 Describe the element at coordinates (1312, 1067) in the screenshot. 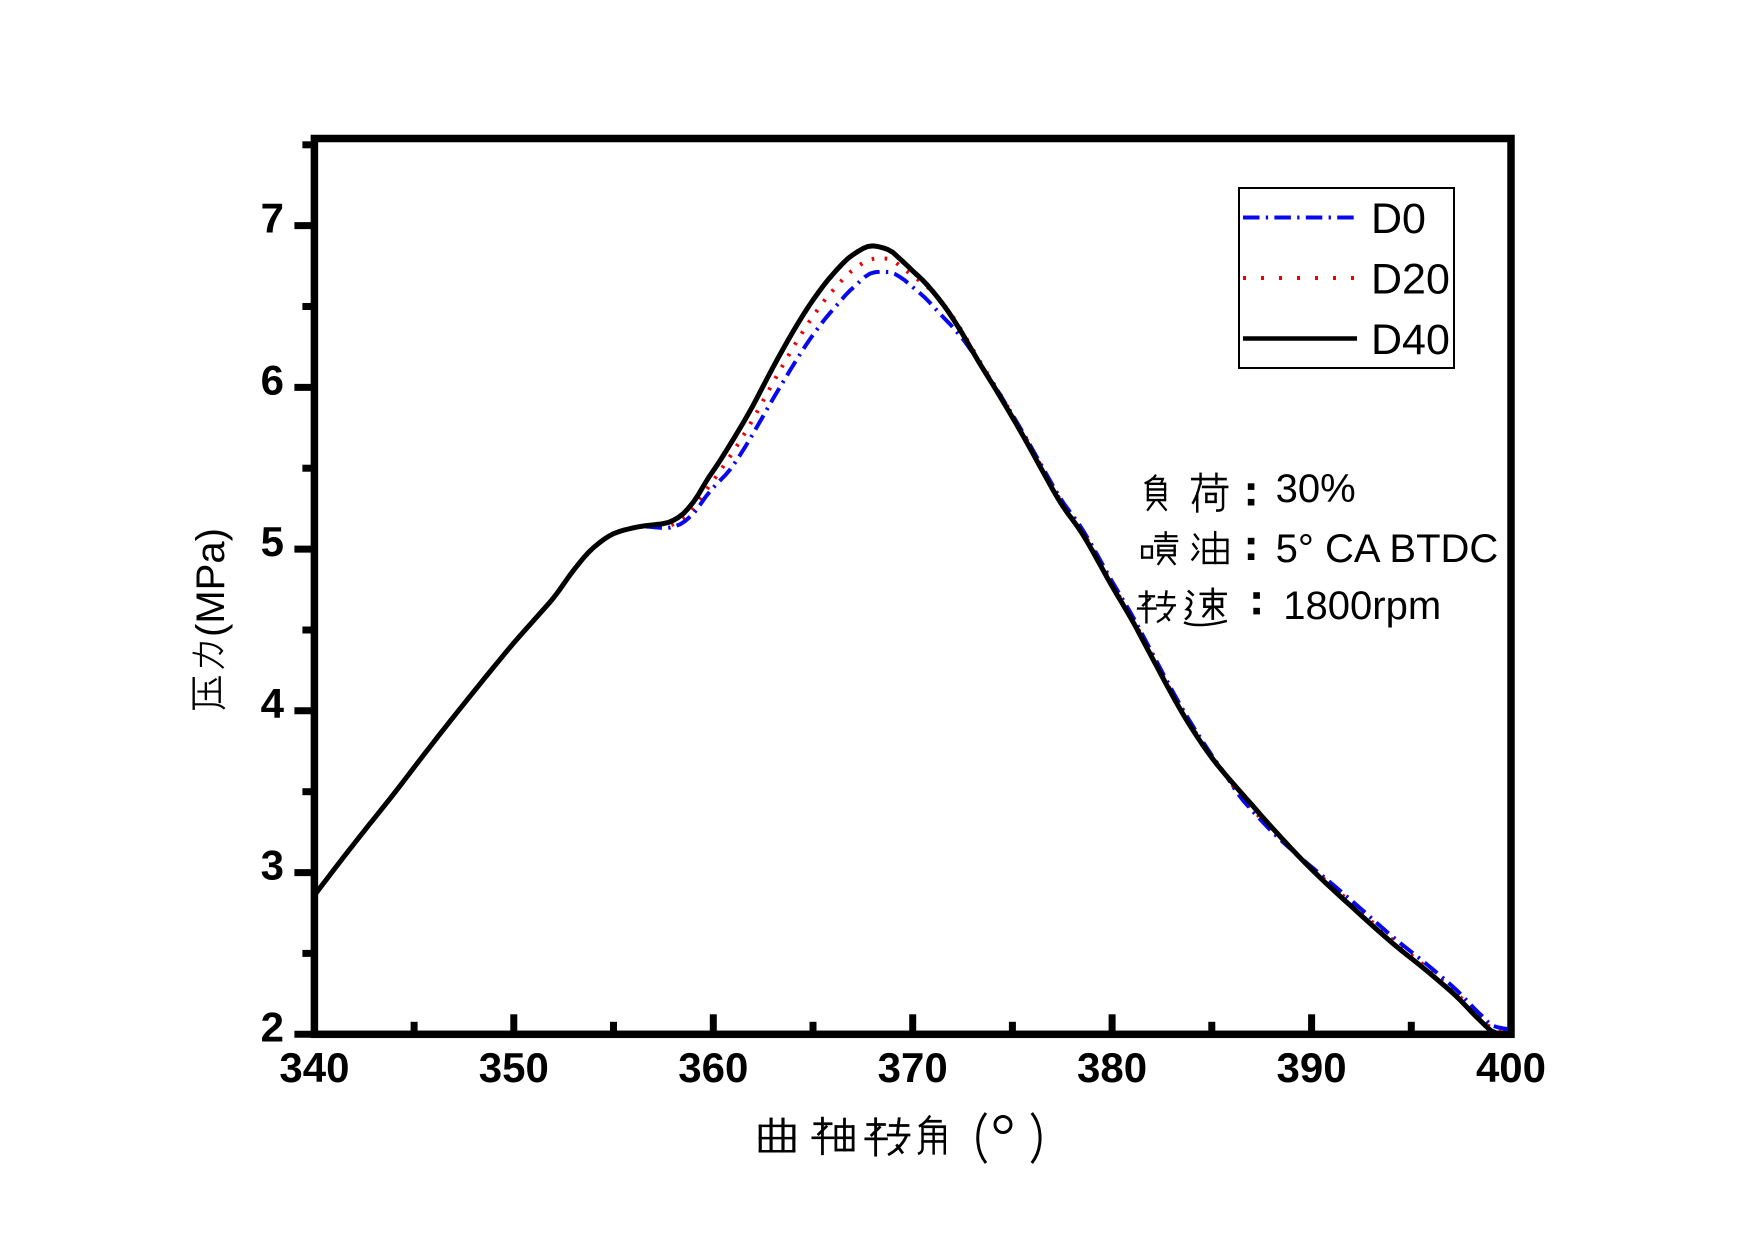

I see `svg-text: 390` at that location.